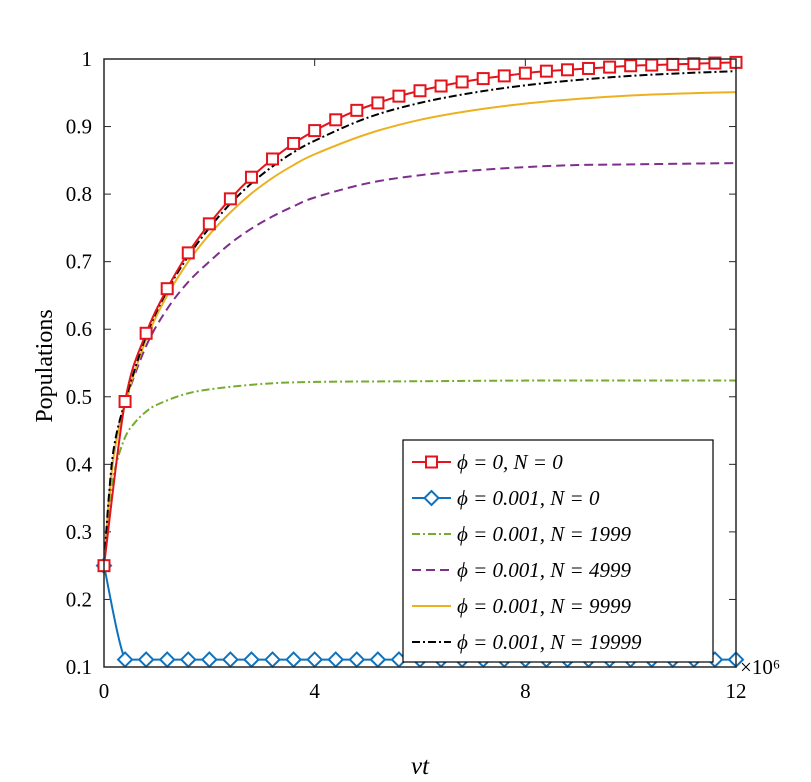 The image size is (811, 782). What do you see at coordinates (79, 397) in the screenshot?
I see `y-tick-label: 0.5` at bounding box center [79, 397].